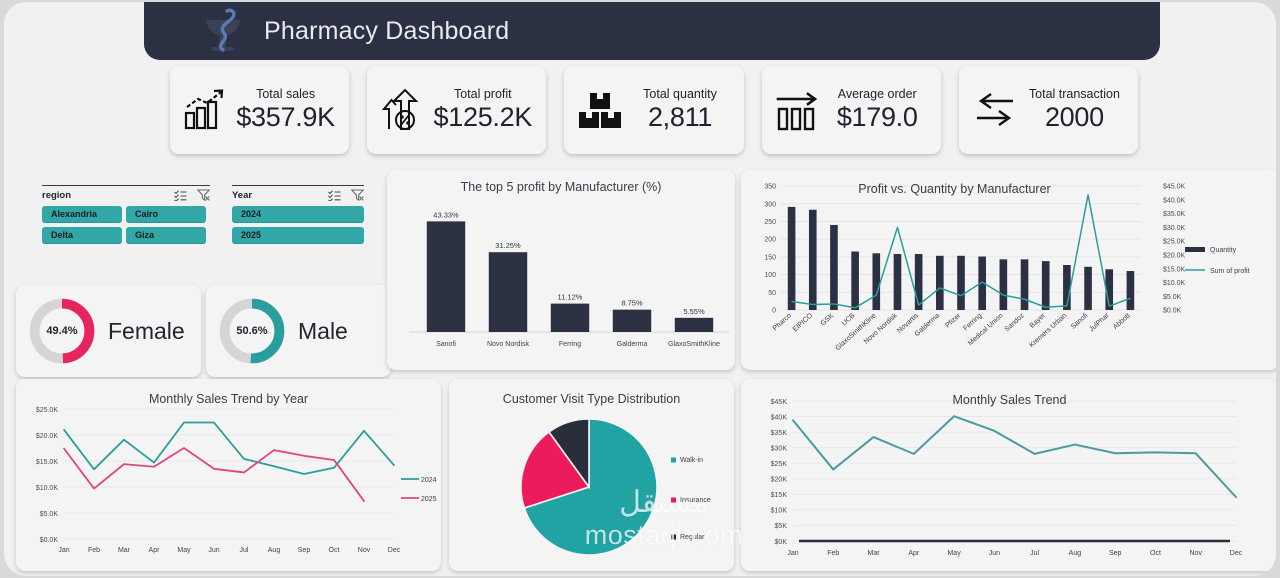  Describe the element at coordinates (1230, 271) in the screenshot. I see `svg-text: Sum of profit` at that location.